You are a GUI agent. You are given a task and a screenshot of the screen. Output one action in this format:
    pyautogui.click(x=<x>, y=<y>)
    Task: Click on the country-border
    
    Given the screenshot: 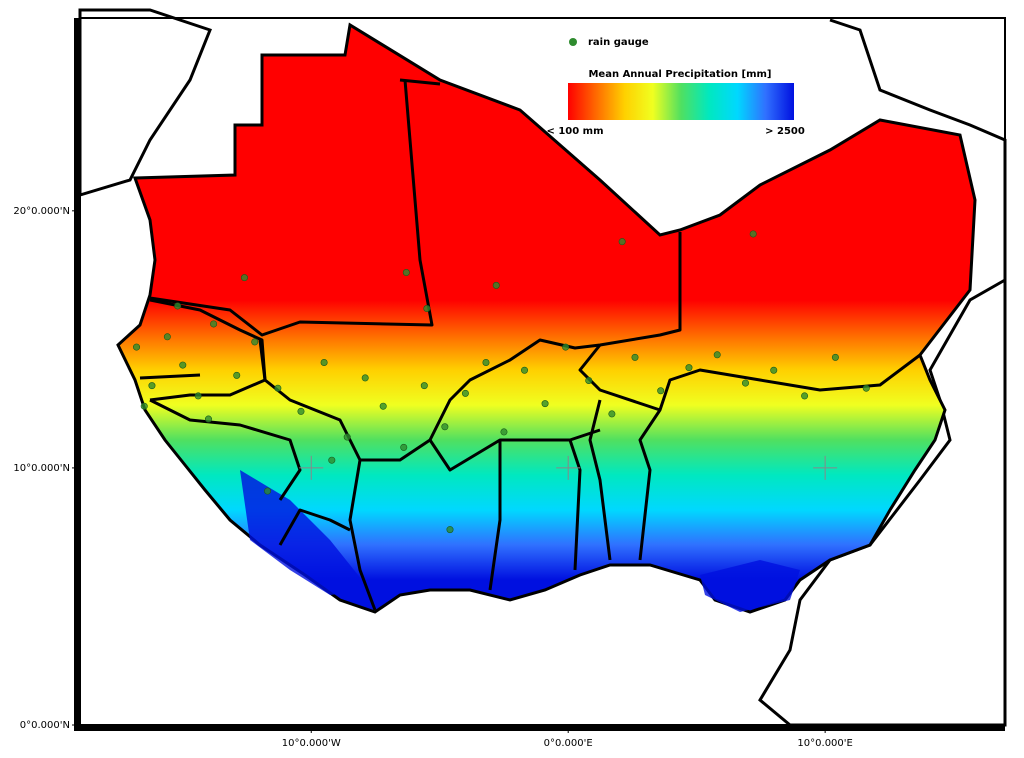 What is the action you would take?
    pyautogui.click(x=291, y=208)
    